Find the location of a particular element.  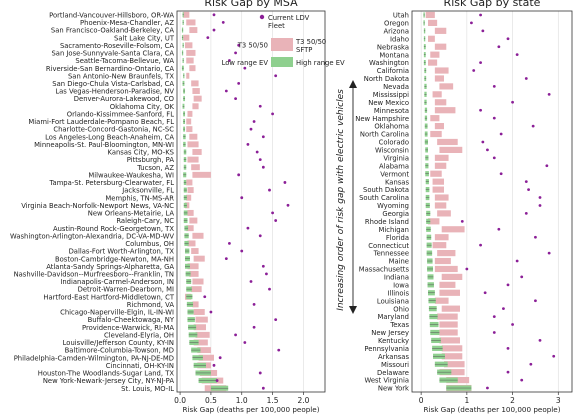

legend-t3-right-line: T3 50/50 is located at coordinates (310, 42).